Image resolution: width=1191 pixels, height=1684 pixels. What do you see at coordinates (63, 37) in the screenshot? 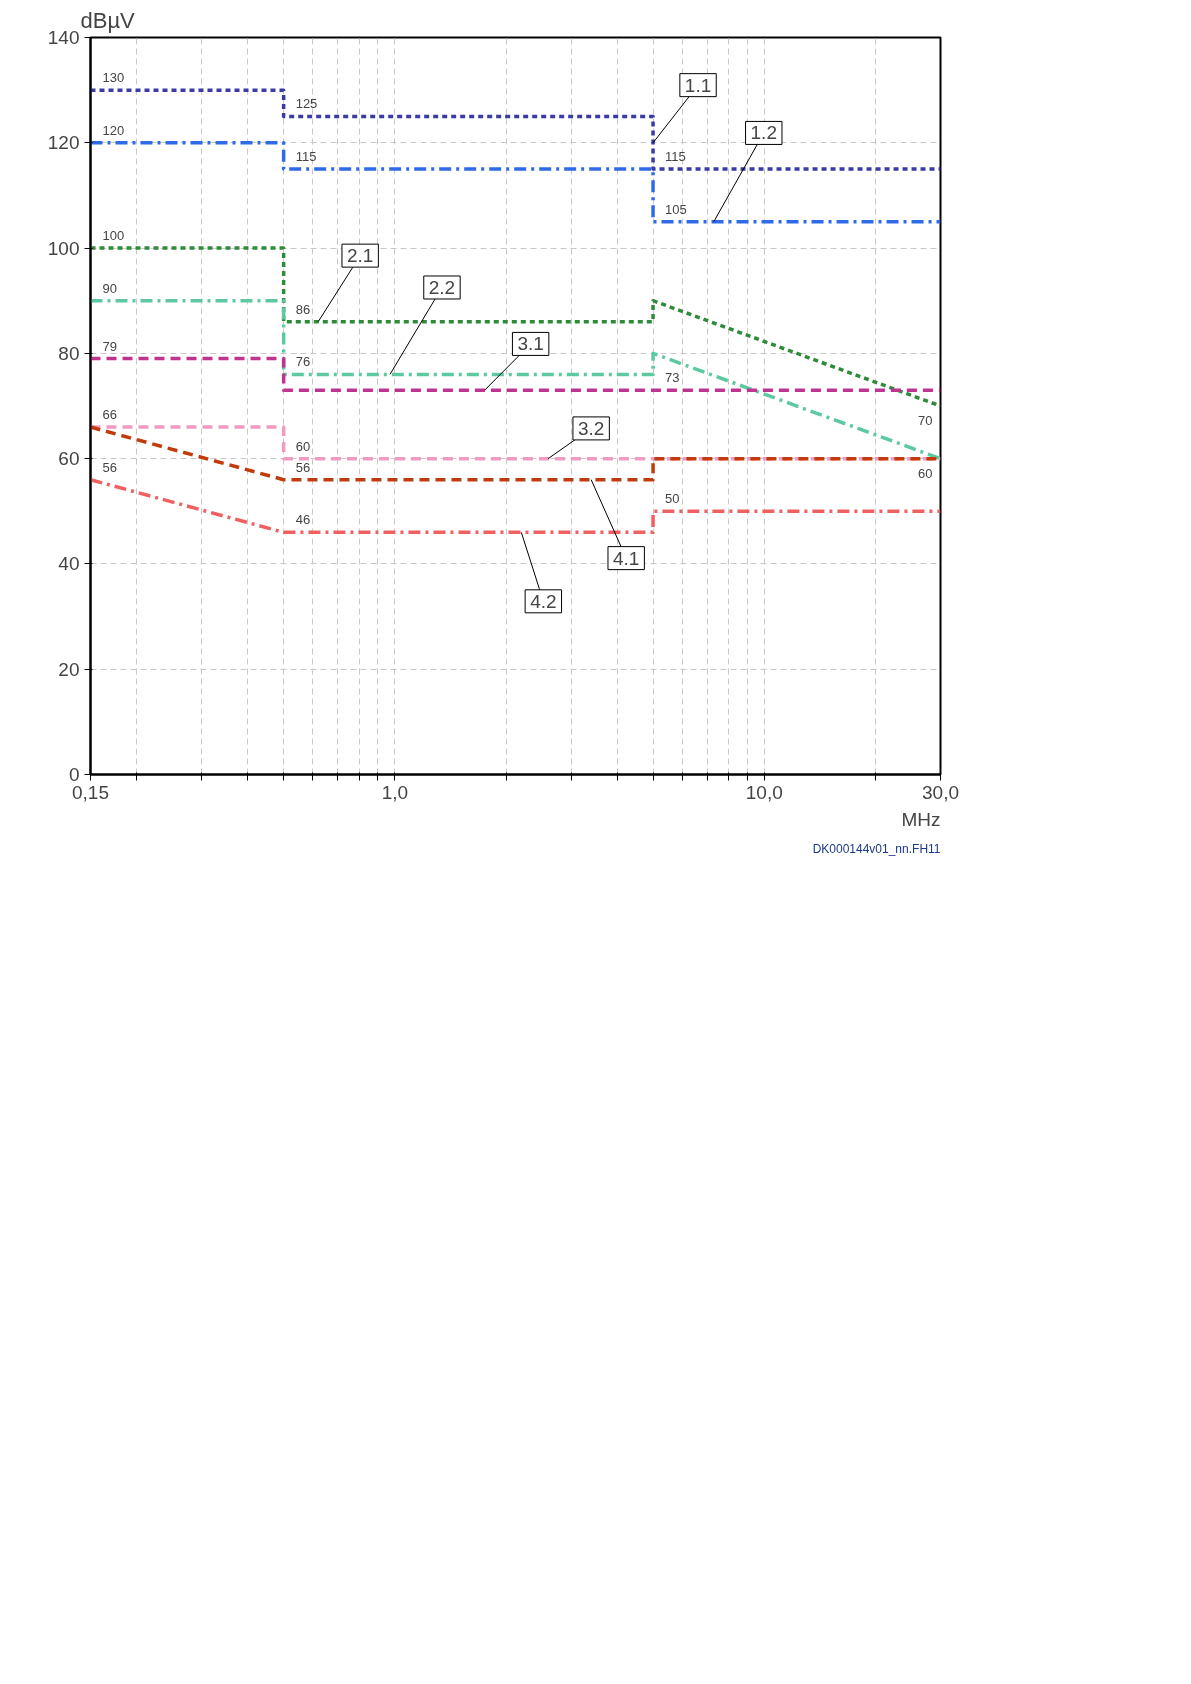
I see `y-tick-label: 140` at bounding box center [63, 37].